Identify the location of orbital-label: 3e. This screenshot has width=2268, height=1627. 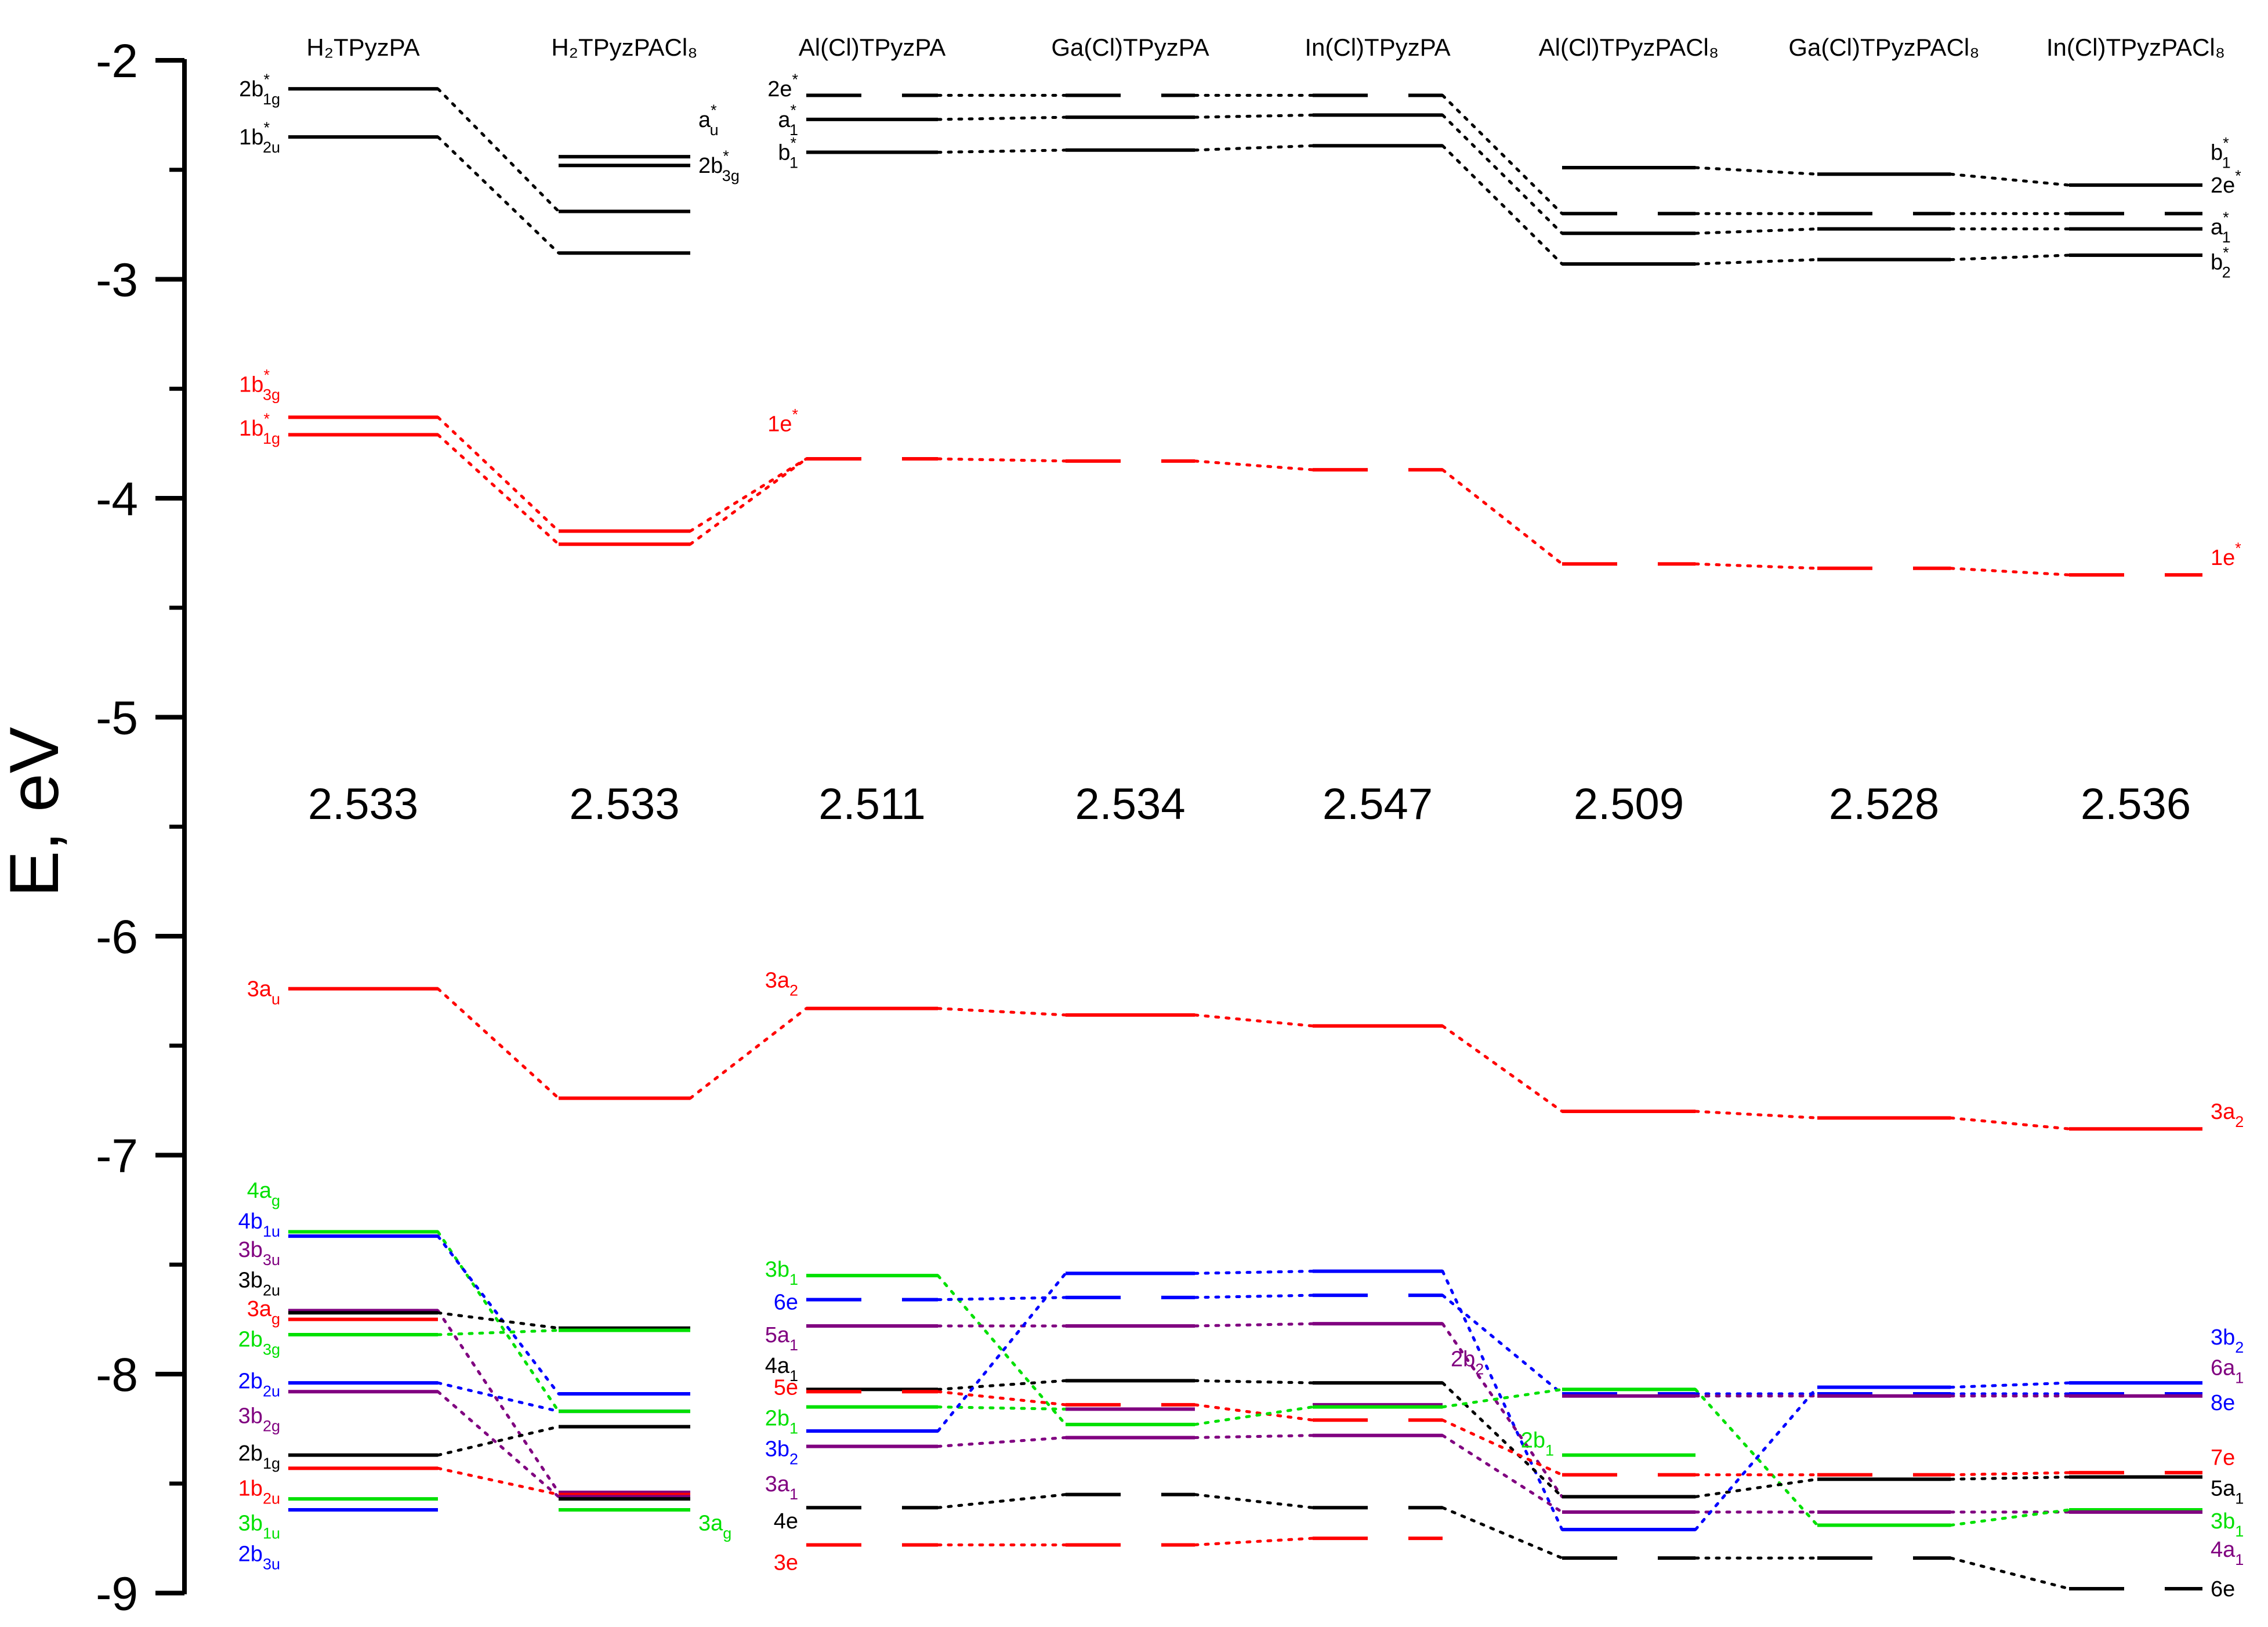
(786, 1563).